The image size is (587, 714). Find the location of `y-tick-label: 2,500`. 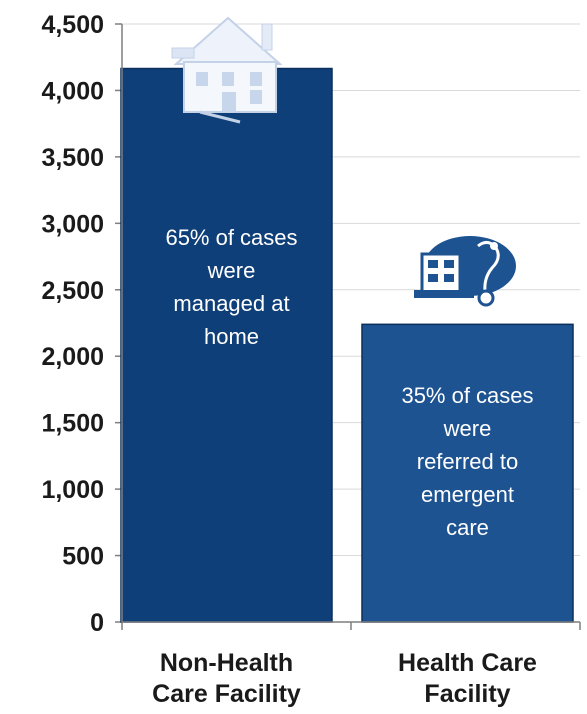

y-tick-label: 2,500 is located at coordinates (72, 291).